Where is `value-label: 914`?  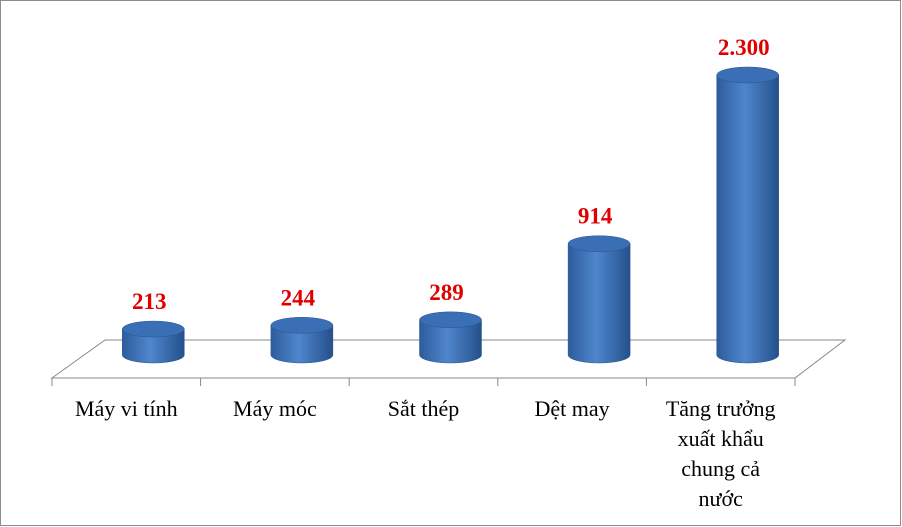 value-label: 914 is located at coordinates (595, 216).